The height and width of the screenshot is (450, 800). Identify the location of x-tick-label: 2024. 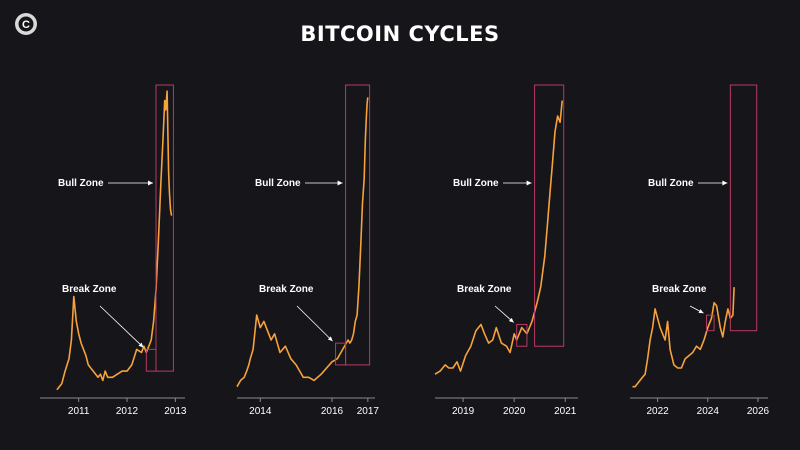
(708, 411).